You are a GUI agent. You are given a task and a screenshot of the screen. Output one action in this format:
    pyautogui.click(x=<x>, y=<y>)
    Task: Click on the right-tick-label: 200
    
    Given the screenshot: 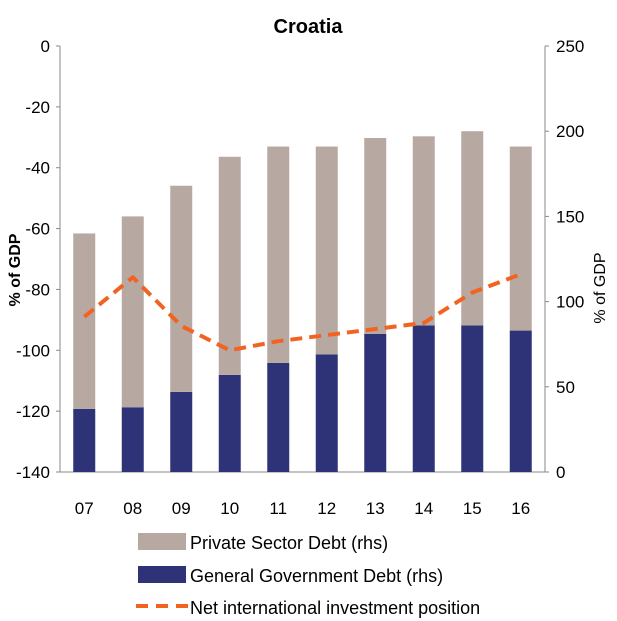 What is the action you would take?
    pyautogui.click(x=570, y=131)
    